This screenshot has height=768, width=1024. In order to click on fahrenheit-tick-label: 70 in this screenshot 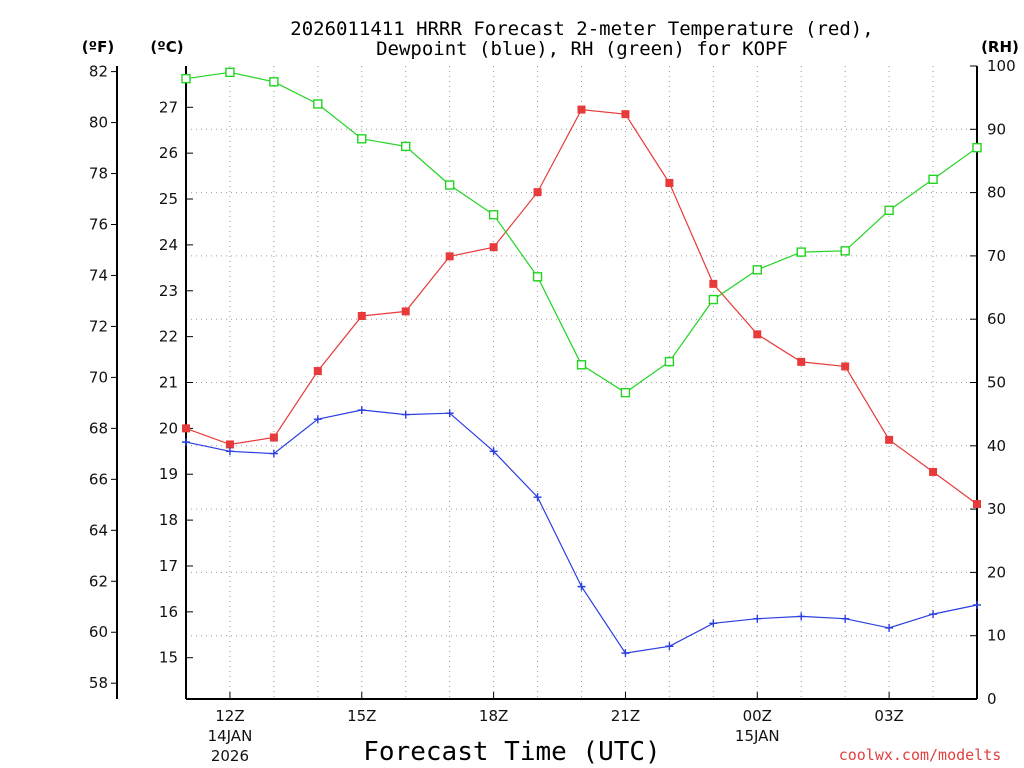, I will do `click(98, 377)`.